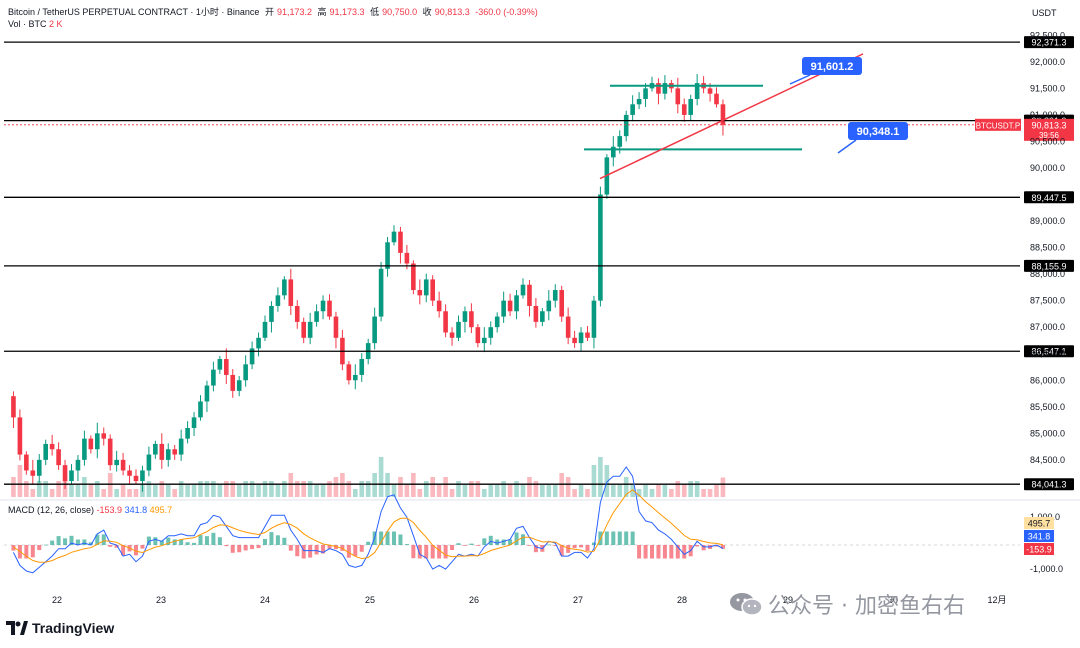 The width and height of the screenshot is (1080, 648). Describe the element at coordinates (832, 67) in the screenshot. I see `callout-label: 91,601.2` at that location.